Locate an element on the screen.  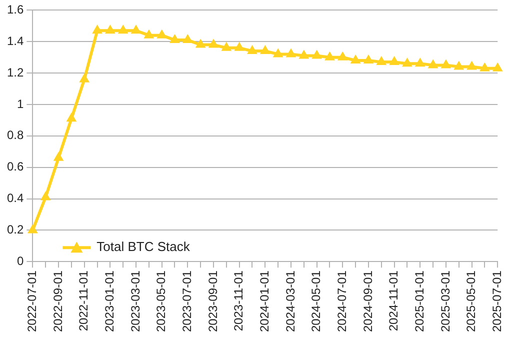
legend-label: Total BTC Stack is located at coordinates (143, 246).